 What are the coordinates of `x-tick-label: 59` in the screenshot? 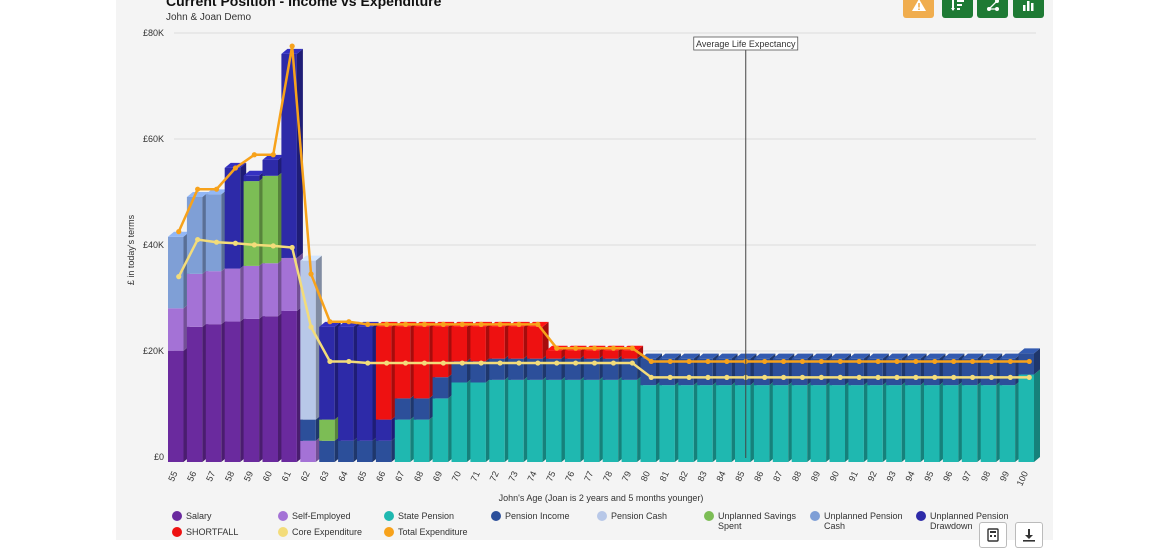 It's located at (248, 476).